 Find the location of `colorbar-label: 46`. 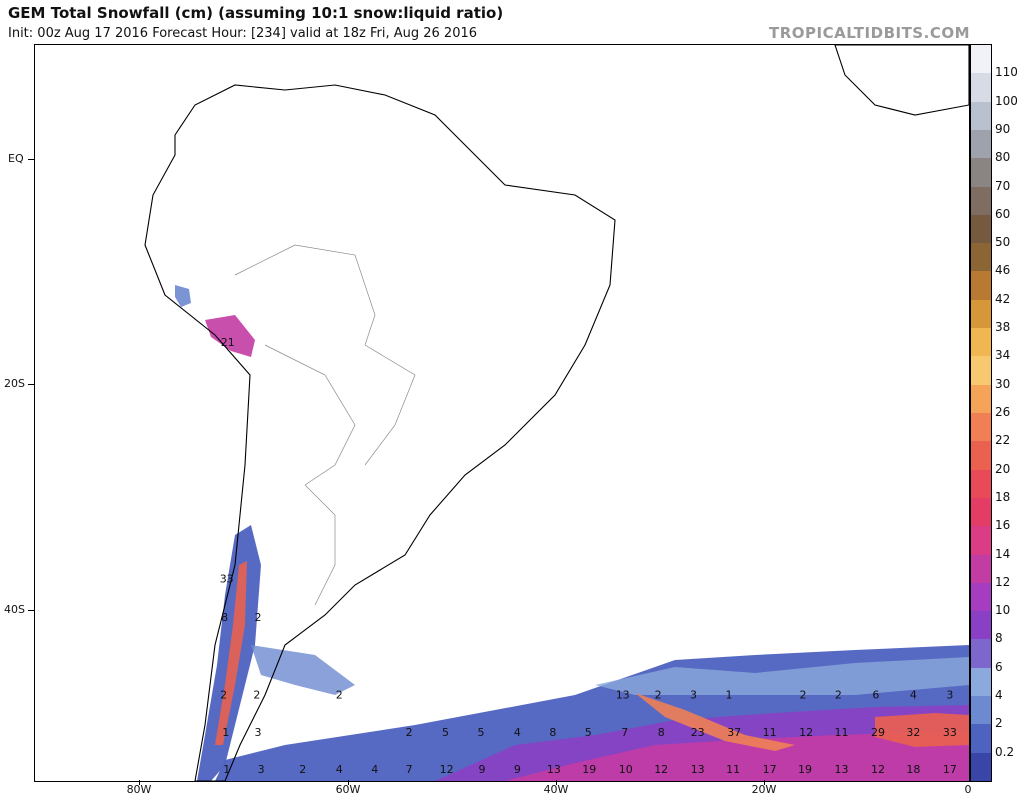

colorbar-label: 46 is located at coordinates (1003, 270).